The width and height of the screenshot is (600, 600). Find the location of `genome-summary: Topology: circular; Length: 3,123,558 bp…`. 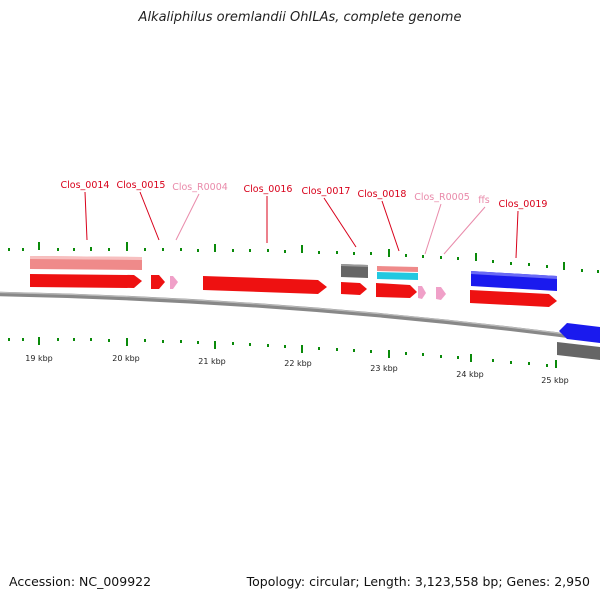

genome-summary: Topology: circular; Length: 3,123,558 bp… is located at coordinates (418, 581).